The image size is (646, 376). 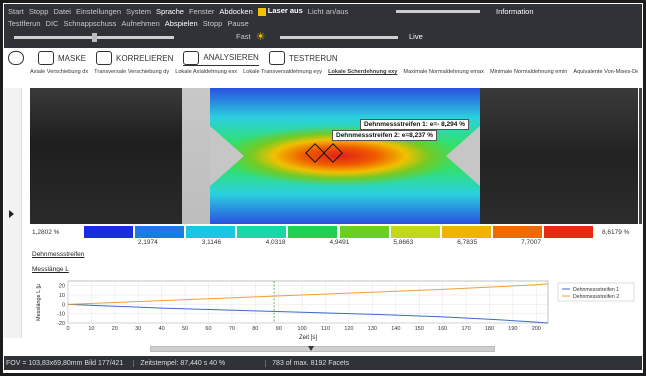 I want to click on undock-button: Abdocken, so click(x=236, y=11).